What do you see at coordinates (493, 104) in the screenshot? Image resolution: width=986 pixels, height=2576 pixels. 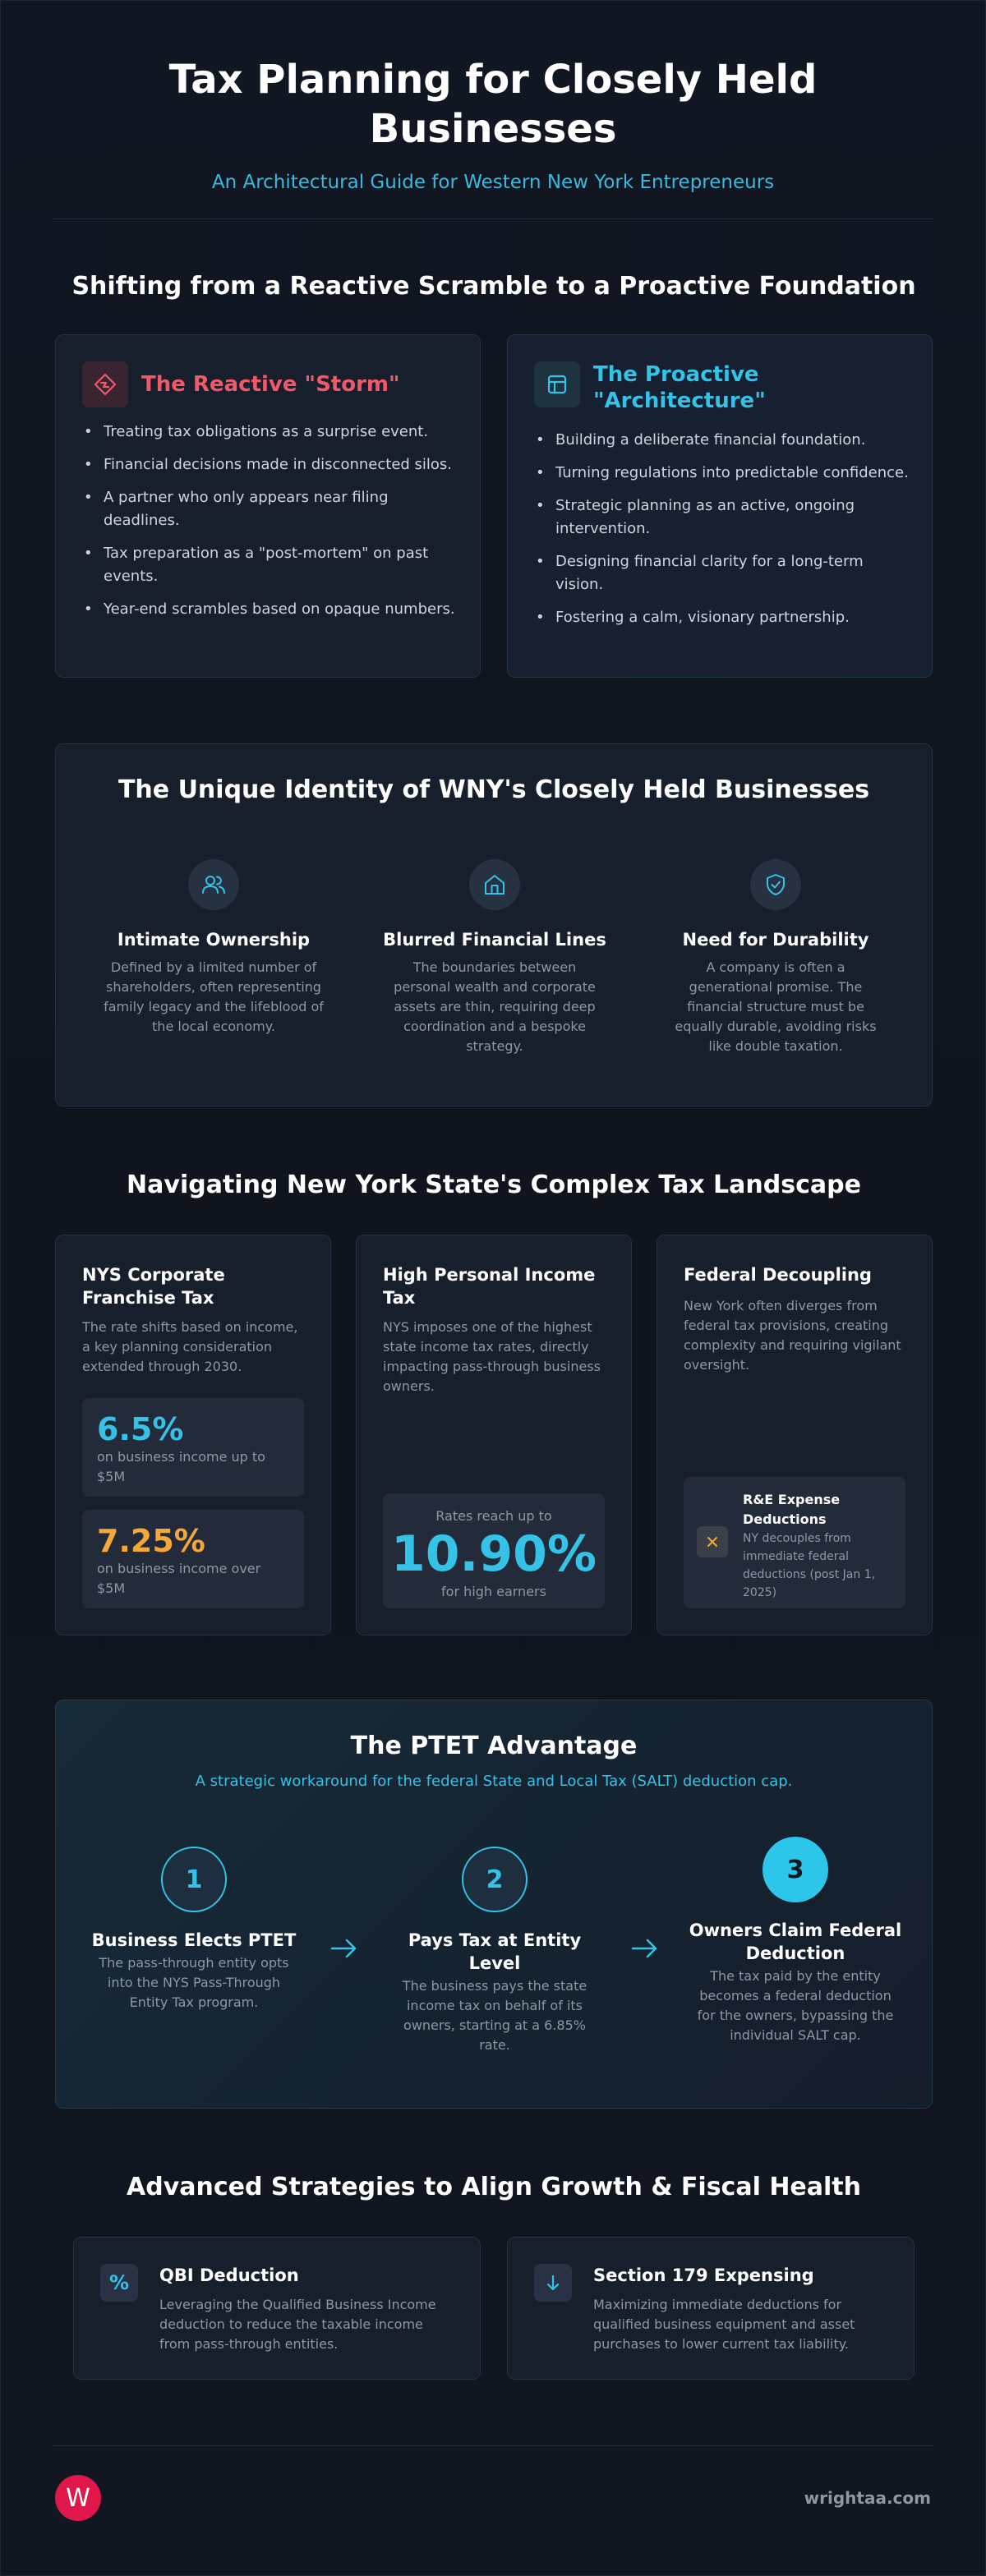 I see `page-title: Tax Planning for Closely Held Businesses` at bounding box center [493, 104].